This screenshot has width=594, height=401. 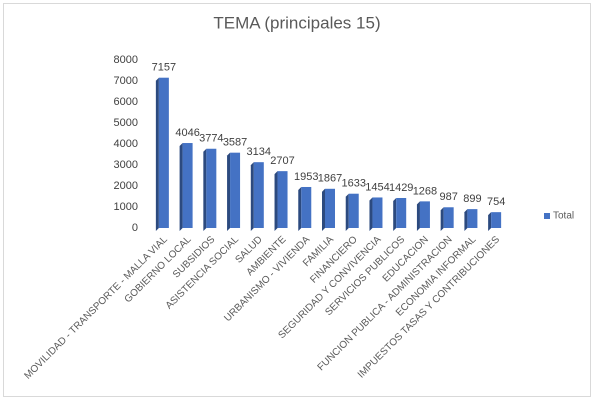 What do you see at coordinates (135, 228) in the screenshot?
I see `y-tick-label: 0` at bounding box center [135, 228].